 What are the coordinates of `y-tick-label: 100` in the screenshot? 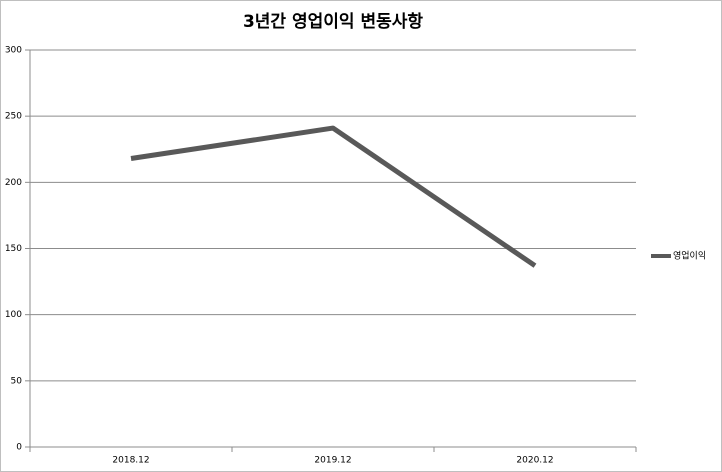 It's located at (13, 315).